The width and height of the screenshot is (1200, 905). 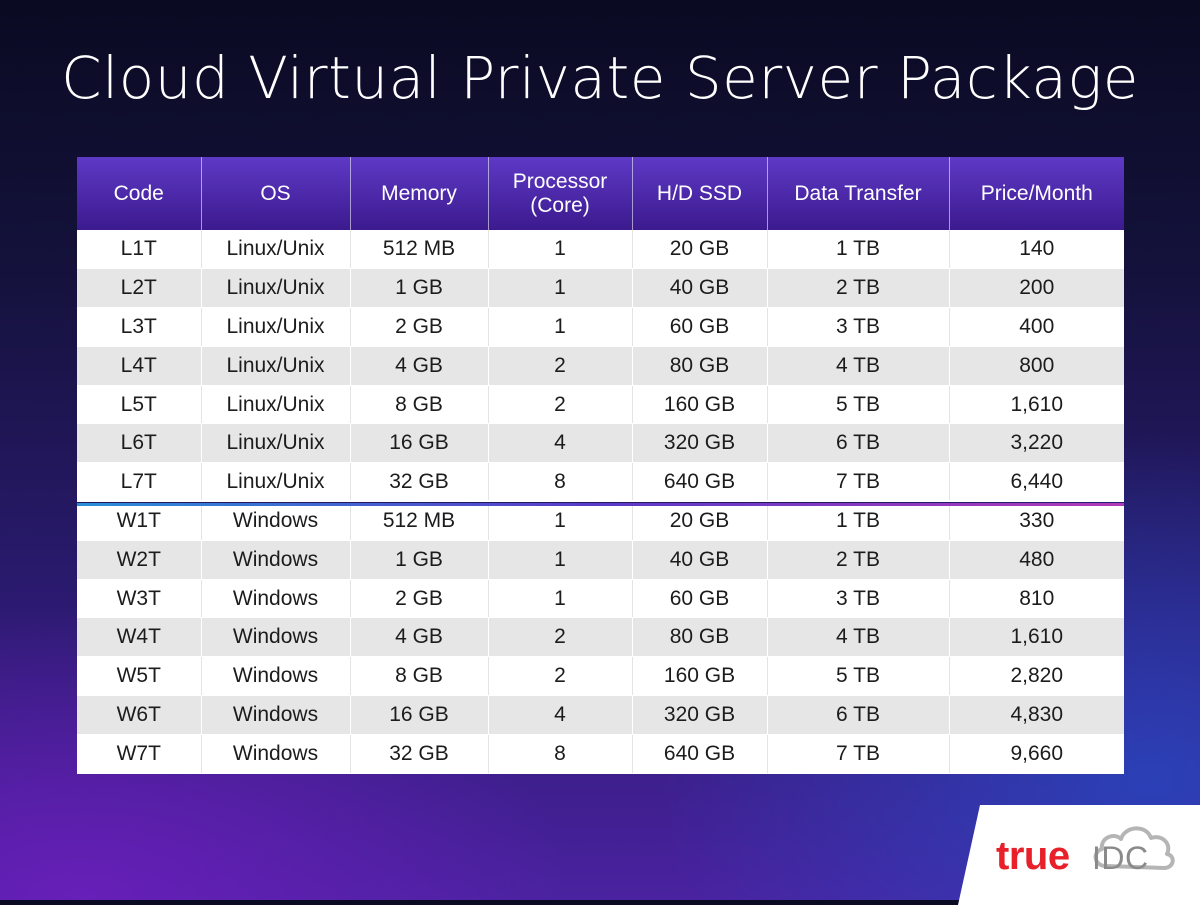 I want to click on cell-code: L1T, so click(x=139, y=250).